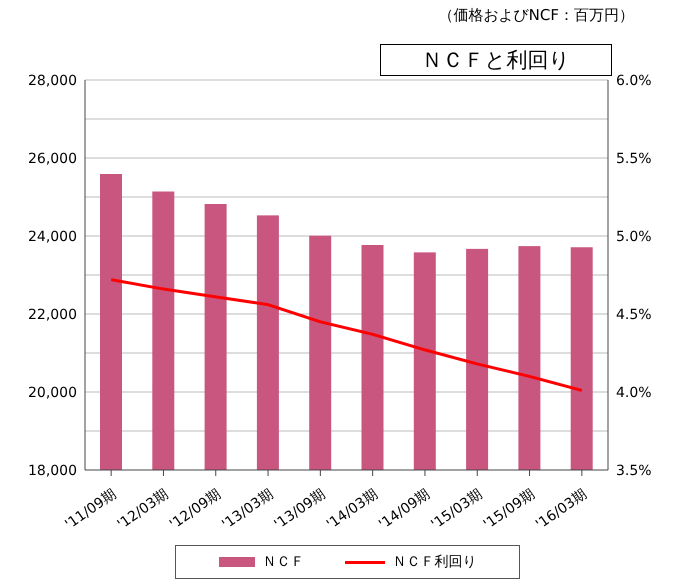 This screenshot has width=694, height=583. I want to click on chart-subtitle: （価格およびNCF：百万円）, so click(536, 15).